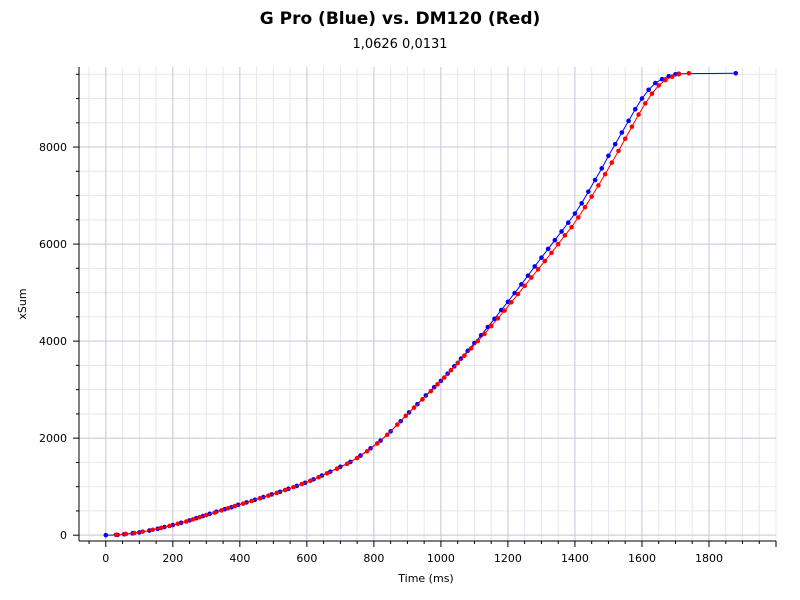  What do you see at coordinates (63, 535) in the screenshot?
I see `y-tick-label: 0` at bounding box center [63, 535].